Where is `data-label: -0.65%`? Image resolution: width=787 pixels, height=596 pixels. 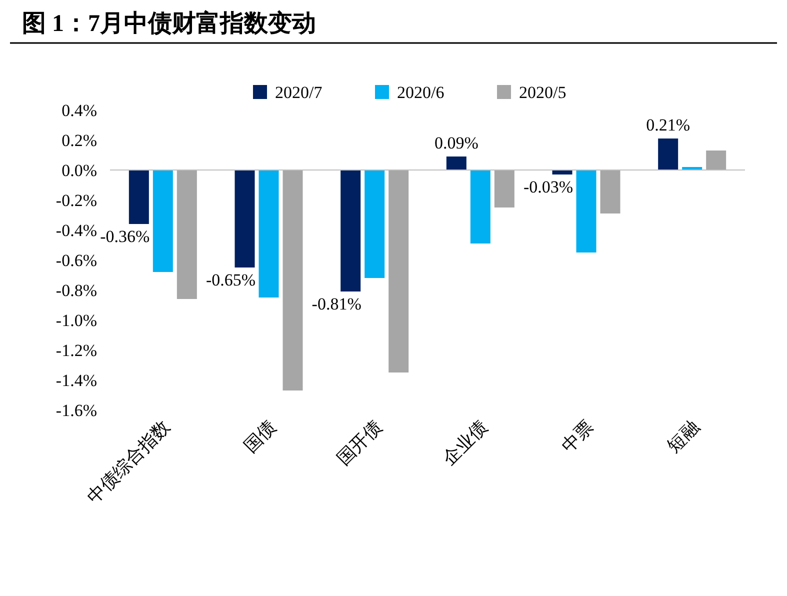 data-label: -0.65% is located at coordinates (231, 280).